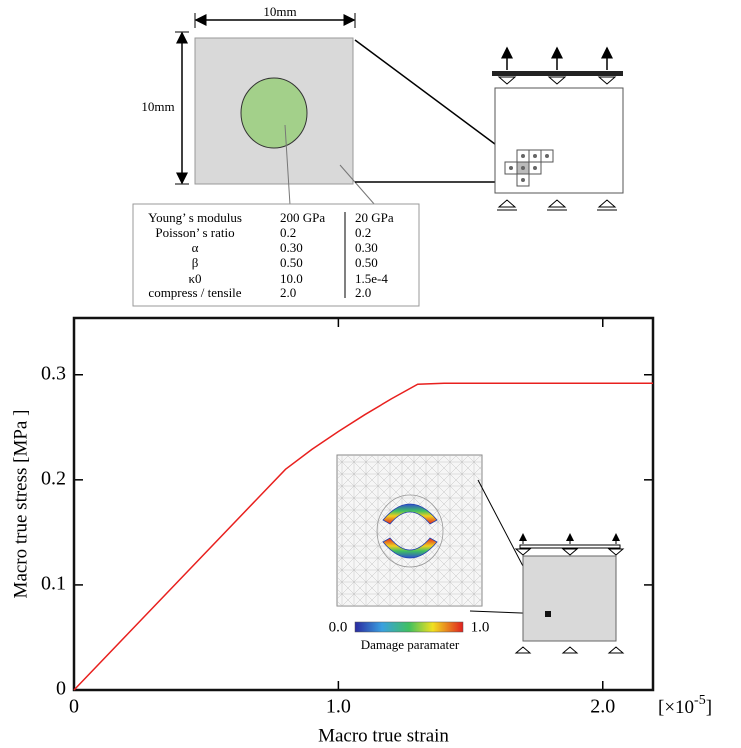 The image size is (741, 748). What do you see at coordinates (338, 707) in the screenshot?
I see `x-tick-label: 1.0` at bounding box center [338, 707].